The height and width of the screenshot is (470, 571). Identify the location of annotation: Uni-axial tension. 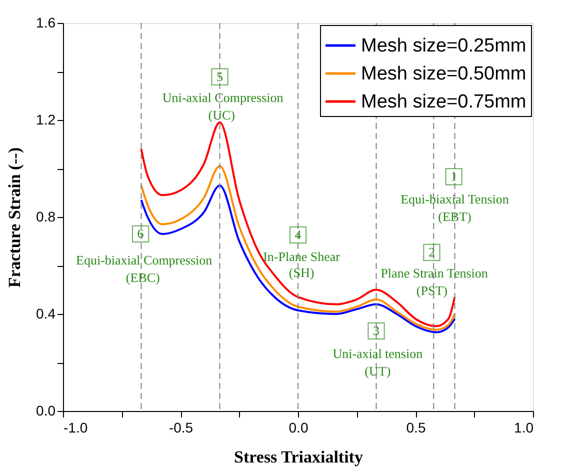
(378, 354).